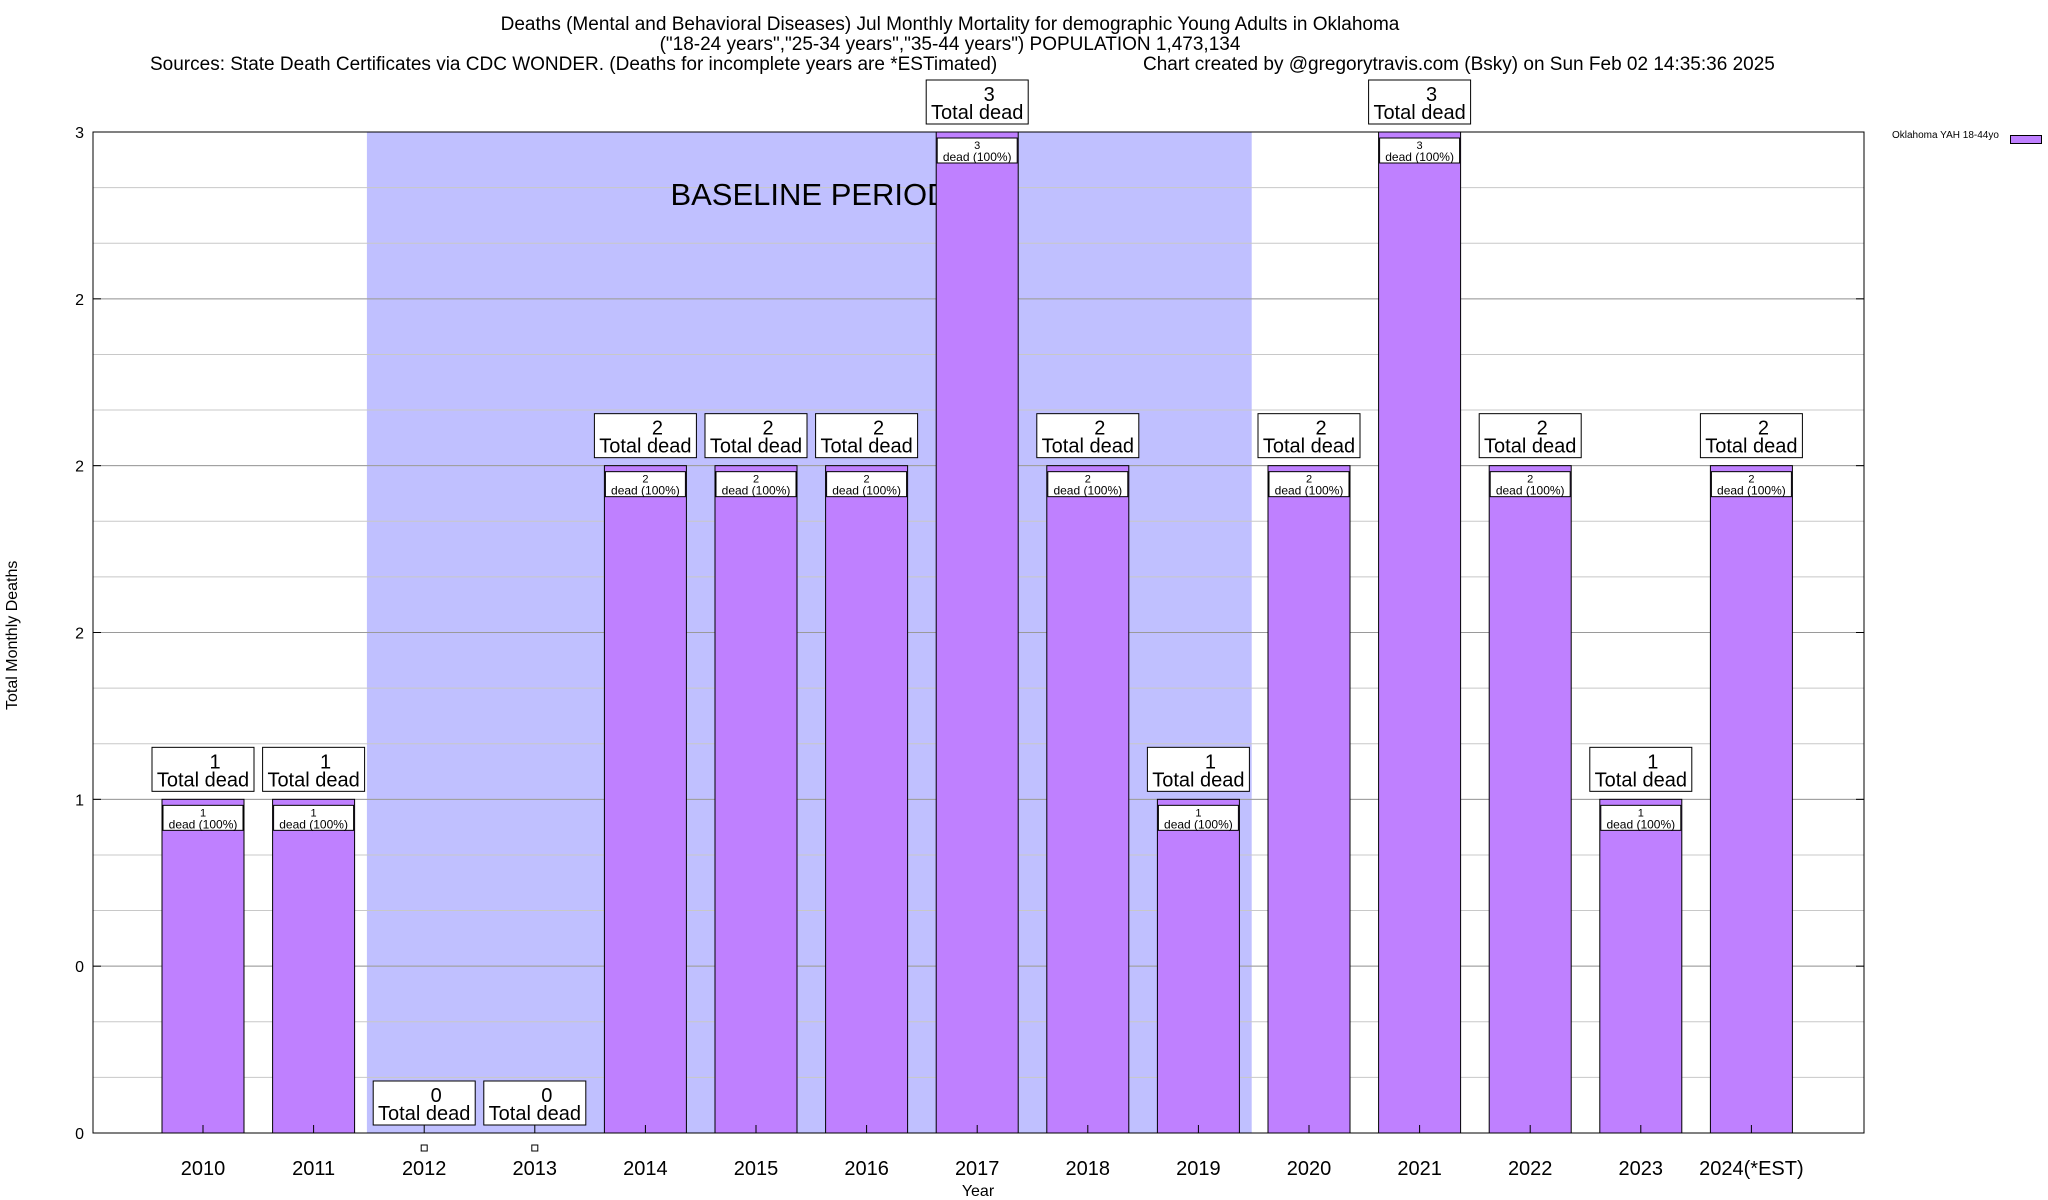 The width and height of the screenshot is (2048, 1200). What do you see at coordinates (1641, 1169) in the screenshot?
I see `x-tick-label: 2023` at bounding box center [1641, 1169].